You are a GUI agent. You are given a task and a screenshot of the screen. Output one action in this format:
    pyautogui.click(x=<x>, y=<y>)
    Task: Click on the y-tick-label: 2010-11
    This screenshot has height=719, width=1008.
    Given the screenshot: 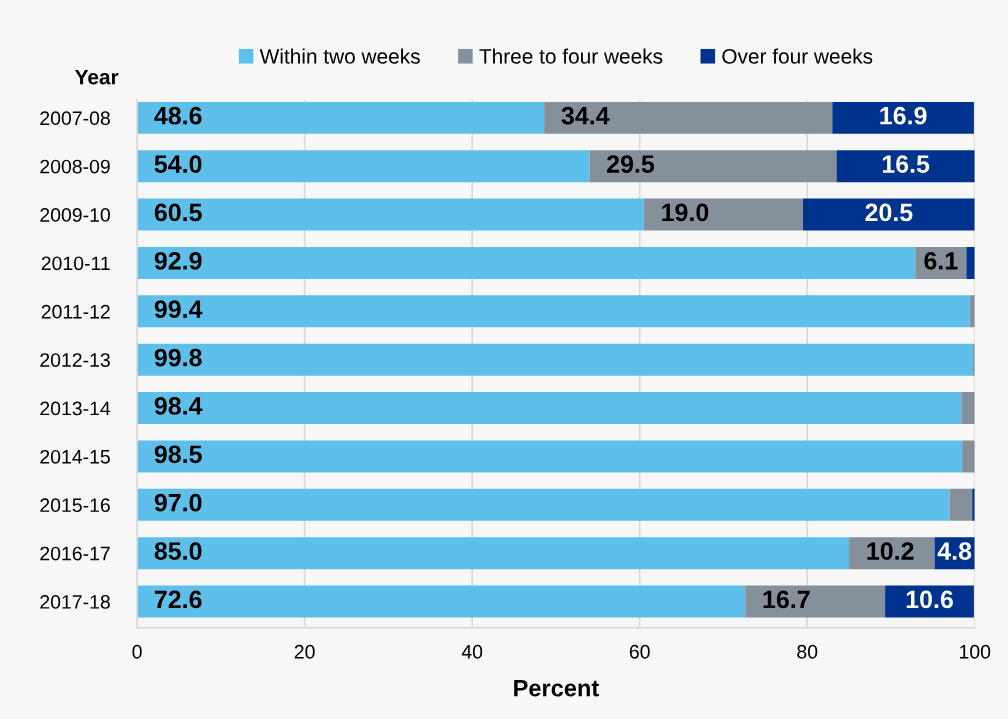 What is the action you would take?
    pyautogui.click(x=75, y=263)
    